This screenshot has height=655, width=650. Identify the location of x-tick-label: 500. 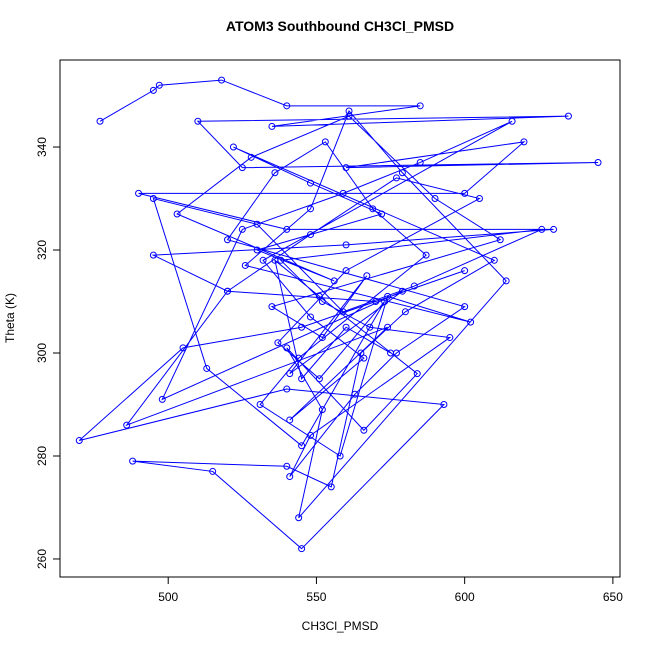
(168, 597).